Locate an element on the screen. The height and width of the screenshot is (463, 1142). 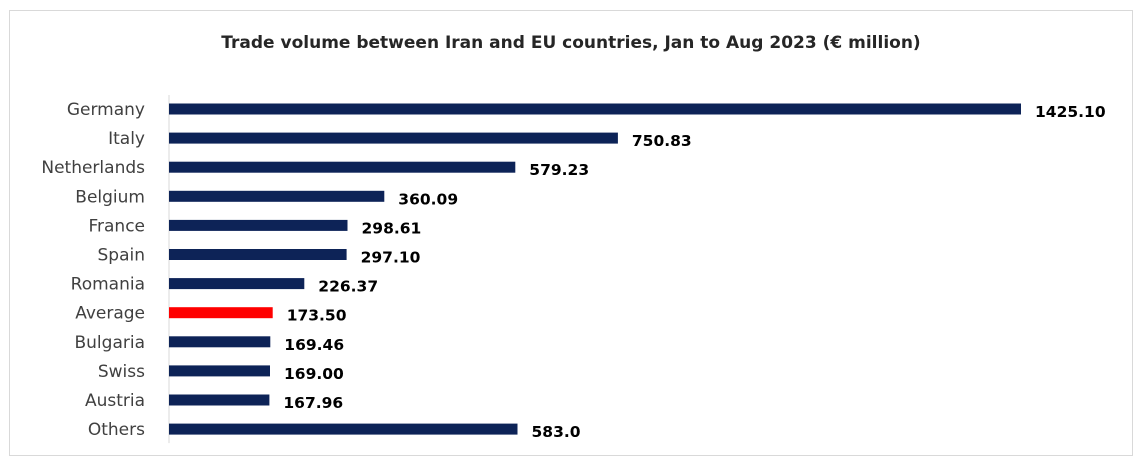
category-label-belgium: Belgium is located at coordinates (110, 197).